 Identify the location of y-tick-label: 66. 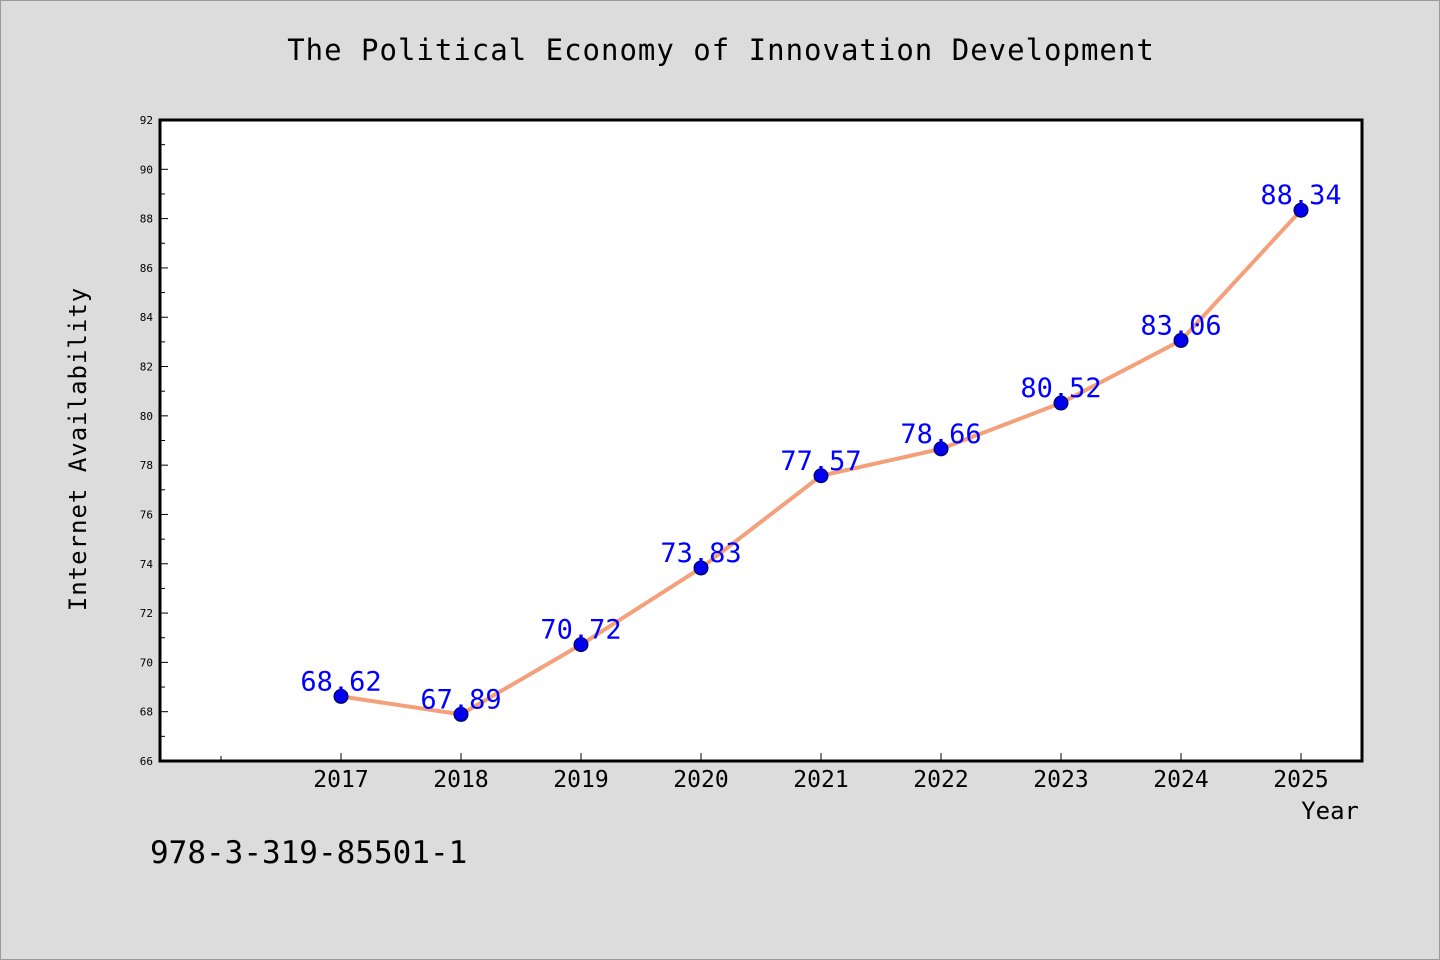
(146, 761).